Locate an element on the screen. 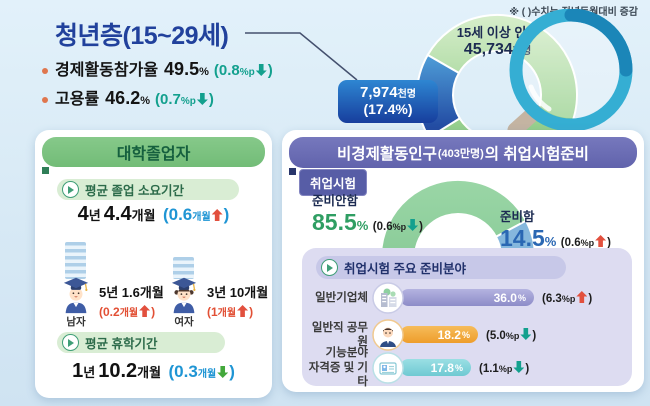  female-label: 여자 is located at coordinates (184, 322).